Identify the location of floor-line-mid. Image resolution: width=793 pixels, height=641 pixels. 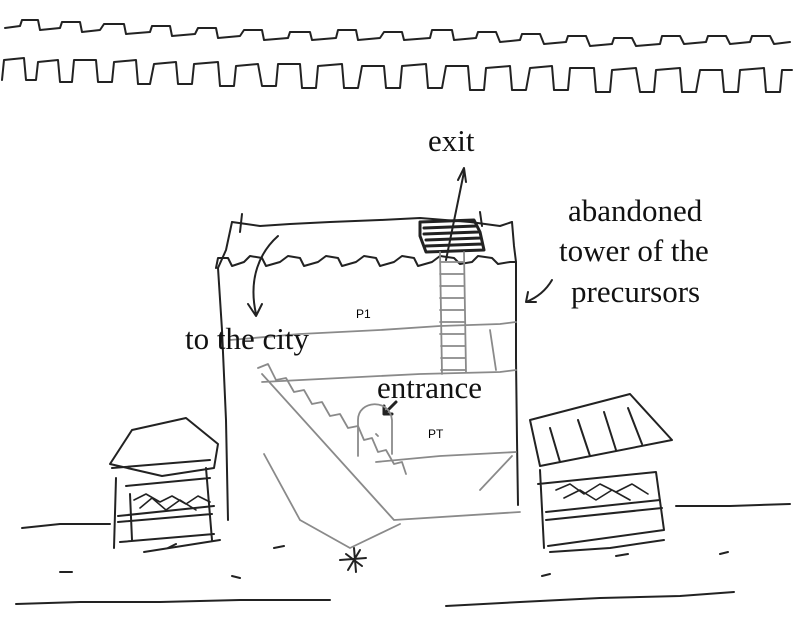
(389, 376).